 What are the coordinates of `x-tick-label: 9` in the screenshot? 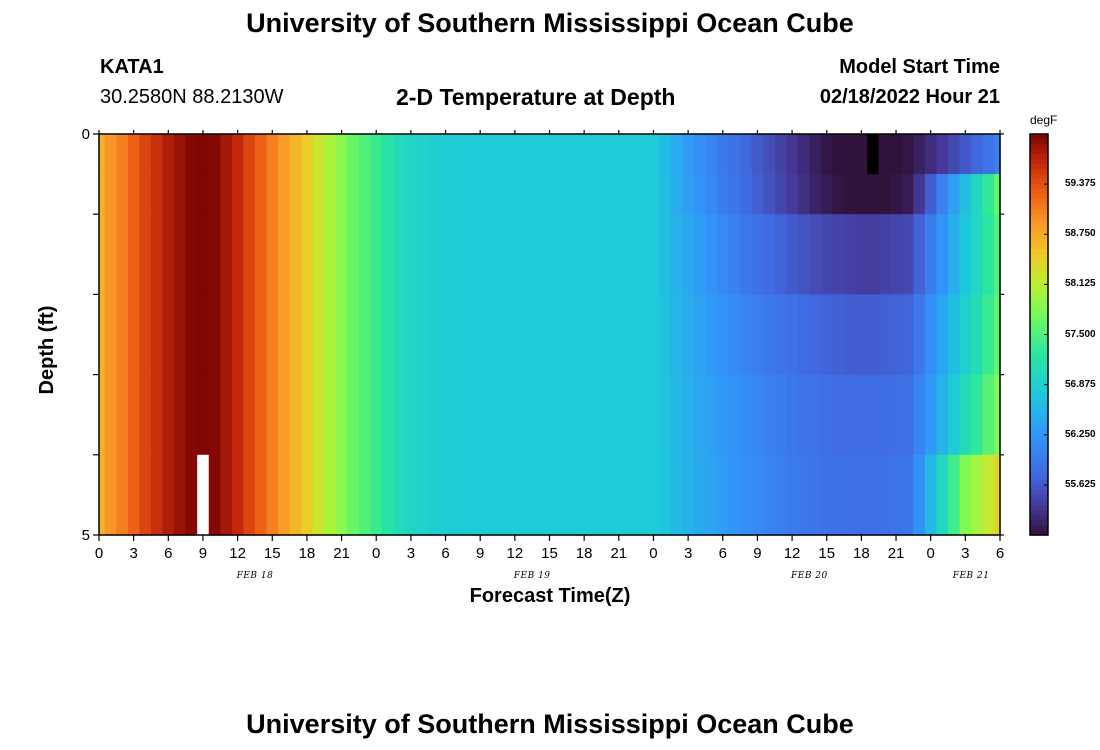 It's located at (757, 553).